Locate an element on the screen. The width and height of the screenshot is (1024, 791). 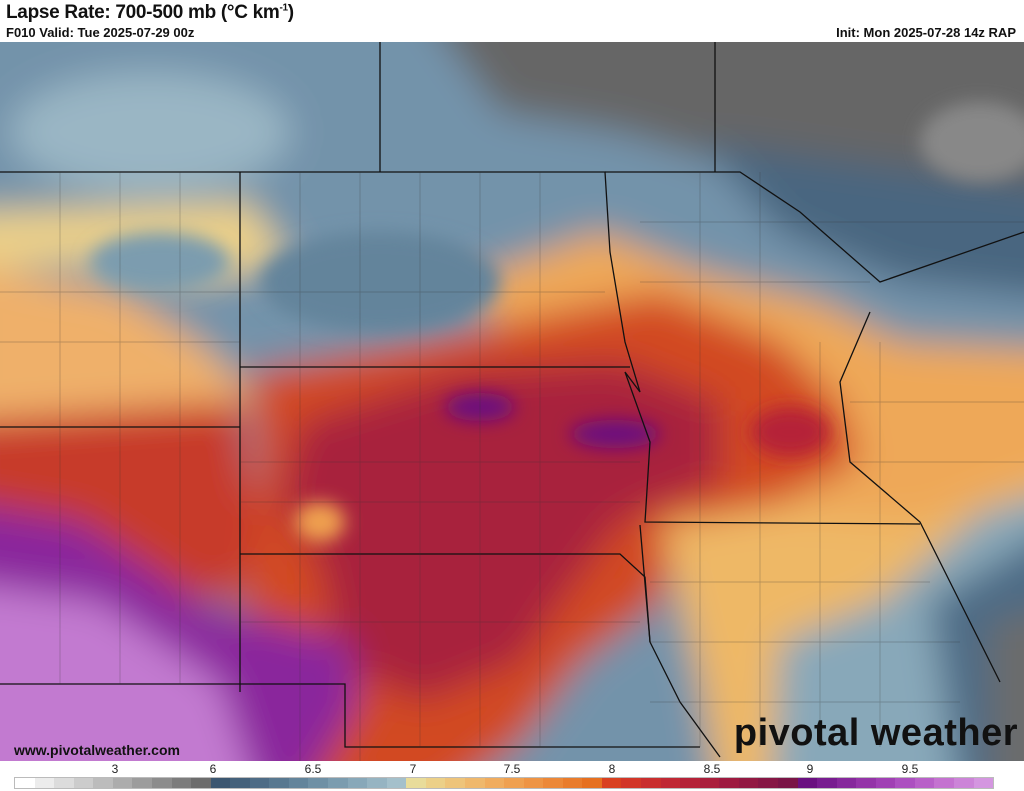
title-unit-exponent: -1 is located at coordinates (283, 8).